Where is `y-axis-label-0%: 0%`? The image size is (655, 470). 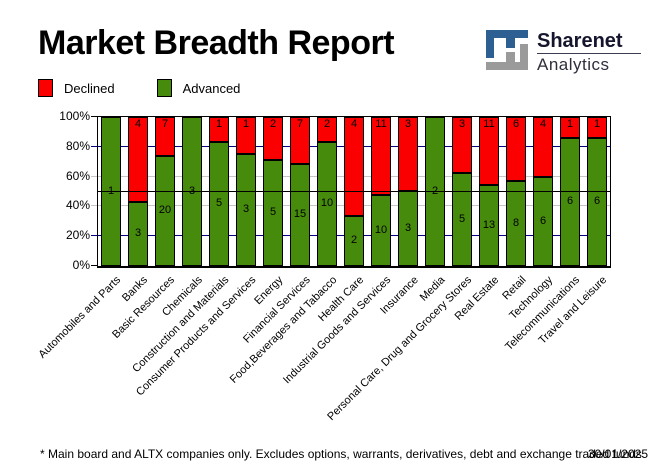
y-axis-label-0%: 0% is located at coordinates (81, 265).